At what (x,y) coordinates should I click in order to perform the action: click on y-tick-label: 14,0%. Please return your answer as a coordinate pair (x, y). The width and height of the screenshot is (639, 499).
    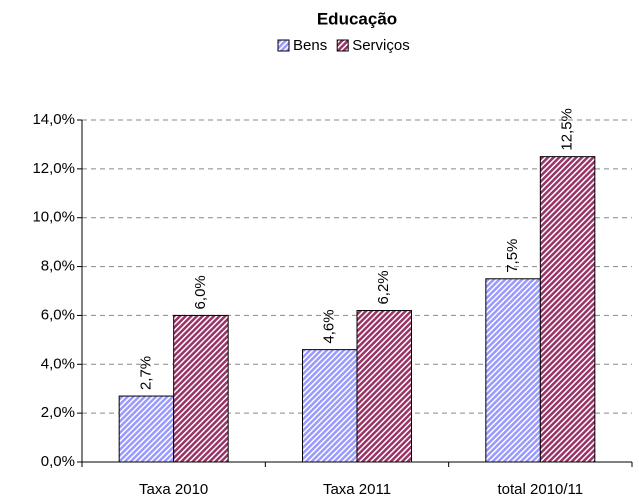
    Looking at the image, I should click on (53, 119).